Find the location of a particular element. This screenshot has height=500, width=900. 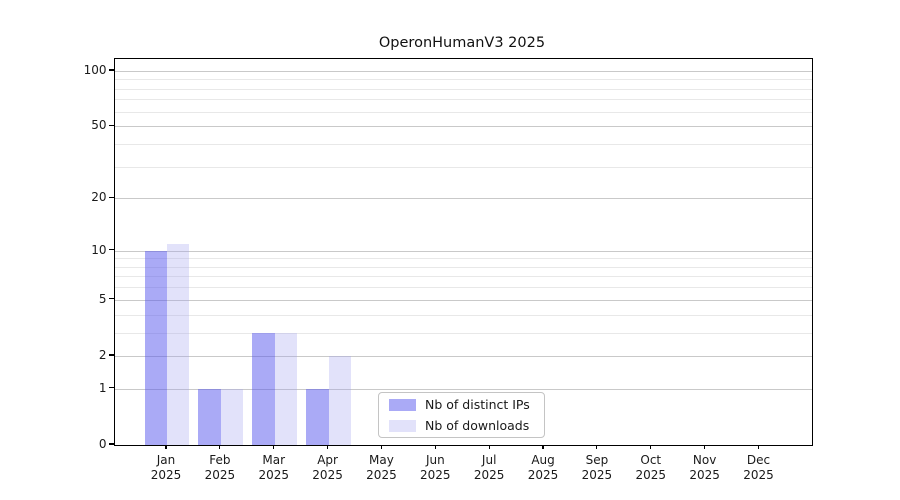

month-label: Mar is located at coordinates (274, 460).